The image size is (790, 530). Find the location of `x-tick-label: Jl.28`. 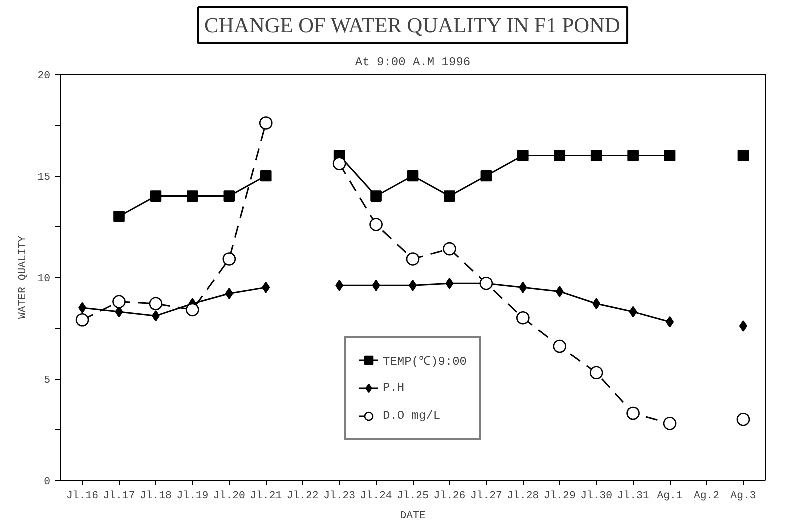

x-tick-label: Jl.28 is located at coordinates (523, 496).